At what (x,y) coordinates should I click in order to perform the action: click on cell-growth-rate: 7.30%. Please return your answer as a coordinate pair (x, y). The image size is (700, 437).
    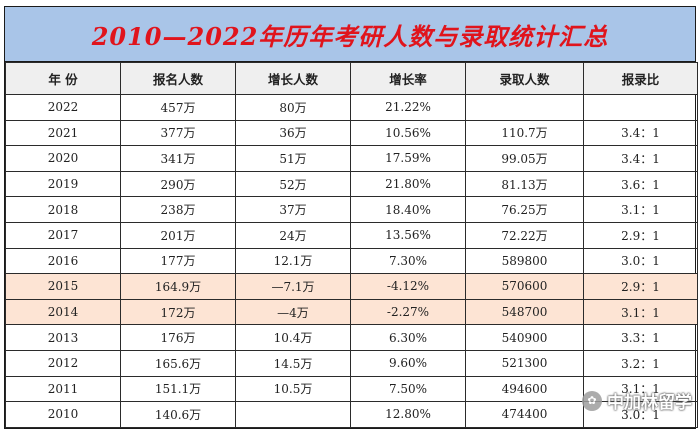
    Looking at the image, I should click on (408, 261).